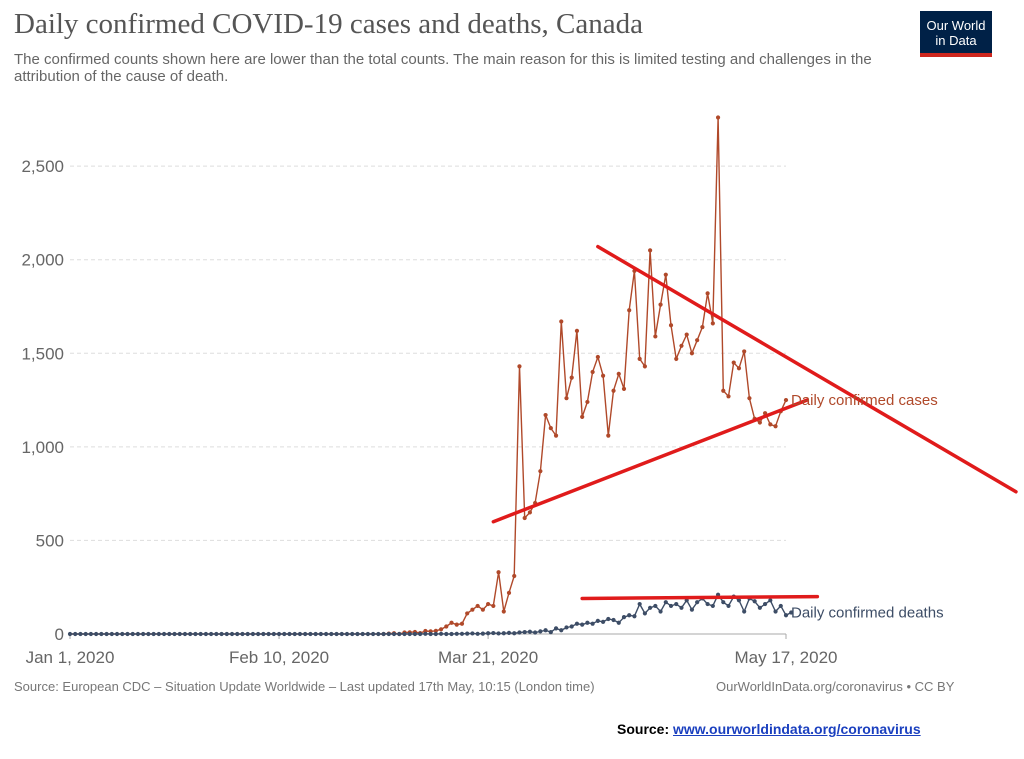 The width and height of the screenshot is (1024, 759). What do you see at coordinates (42, 447) in the screenshot?
I see `y-tick-label: 1,000` at bounding box center [42, 447].